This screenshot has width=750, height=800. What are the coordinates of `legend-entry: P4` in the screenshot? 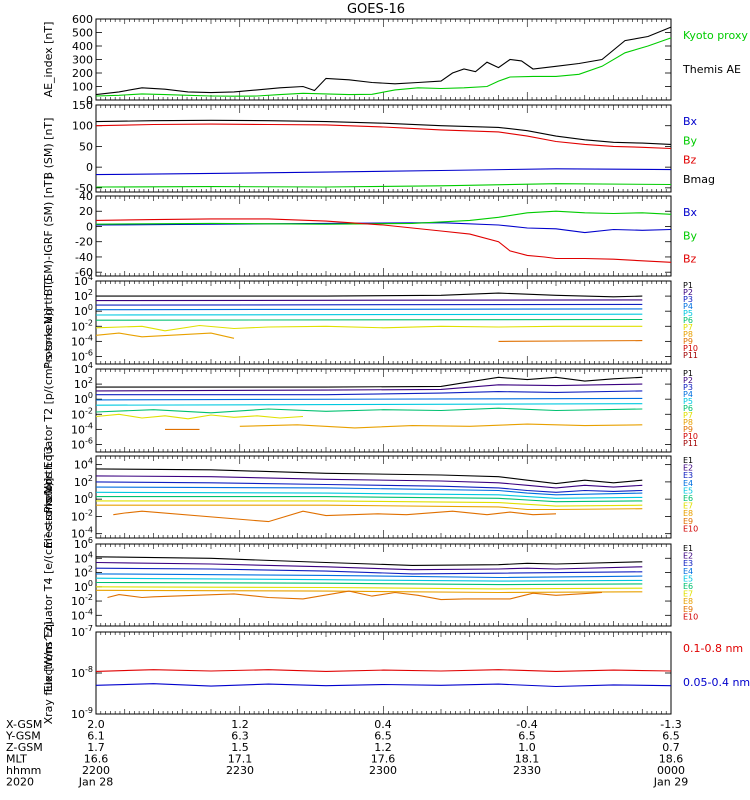 It's located at (688, 306).